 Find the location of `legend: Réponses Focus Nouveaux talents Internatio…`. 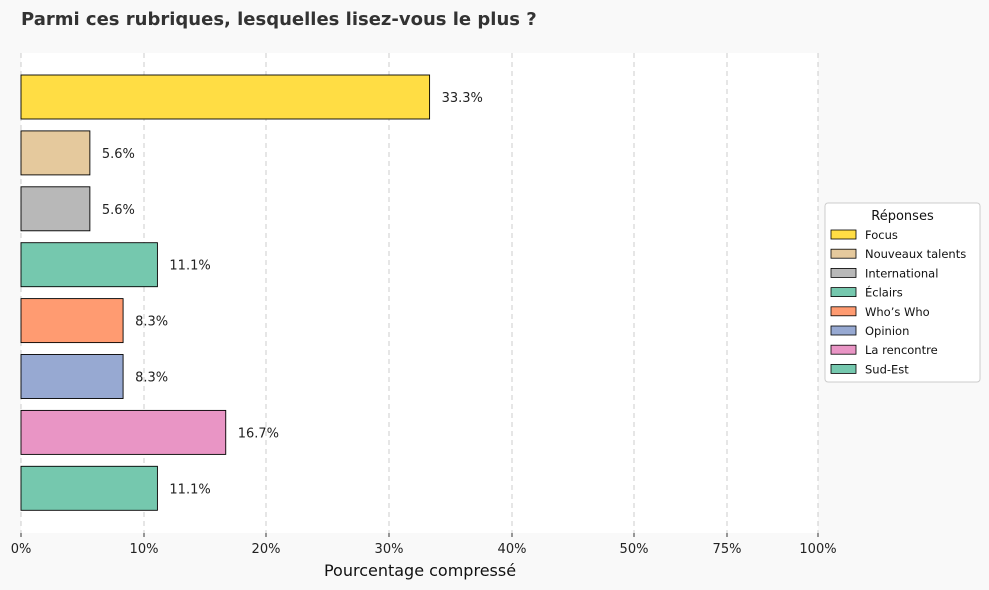

legend: Réponses Focus Nouveaux talents Internatio… is located at coordinates (902, 292).